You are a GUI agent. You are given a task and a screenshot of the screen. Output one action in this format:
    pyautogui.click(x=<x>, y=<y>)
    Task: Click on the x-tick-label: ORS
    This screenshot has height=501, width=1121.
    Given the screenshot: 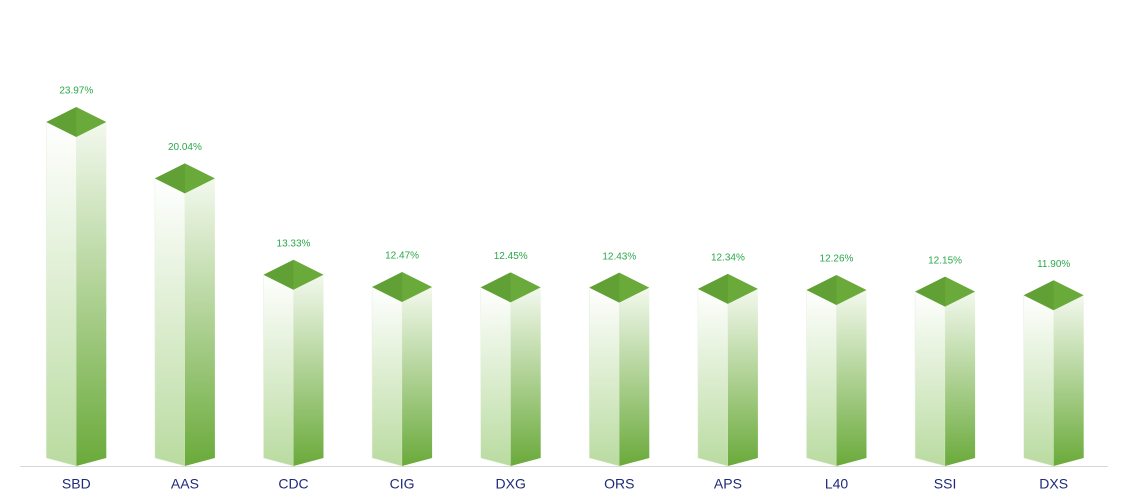 What is the action you would take?
    pyautogui.click(x=619, y=484)
    